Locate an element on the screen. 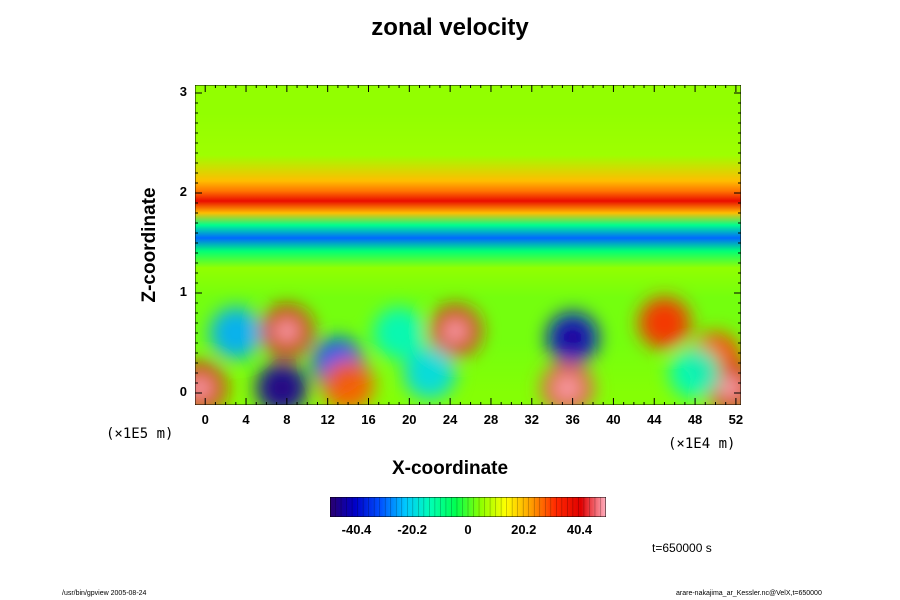 This screenshot has width=900, height=600. y-scale-note: (×1E5 m) is located at coordinates (140, 434).